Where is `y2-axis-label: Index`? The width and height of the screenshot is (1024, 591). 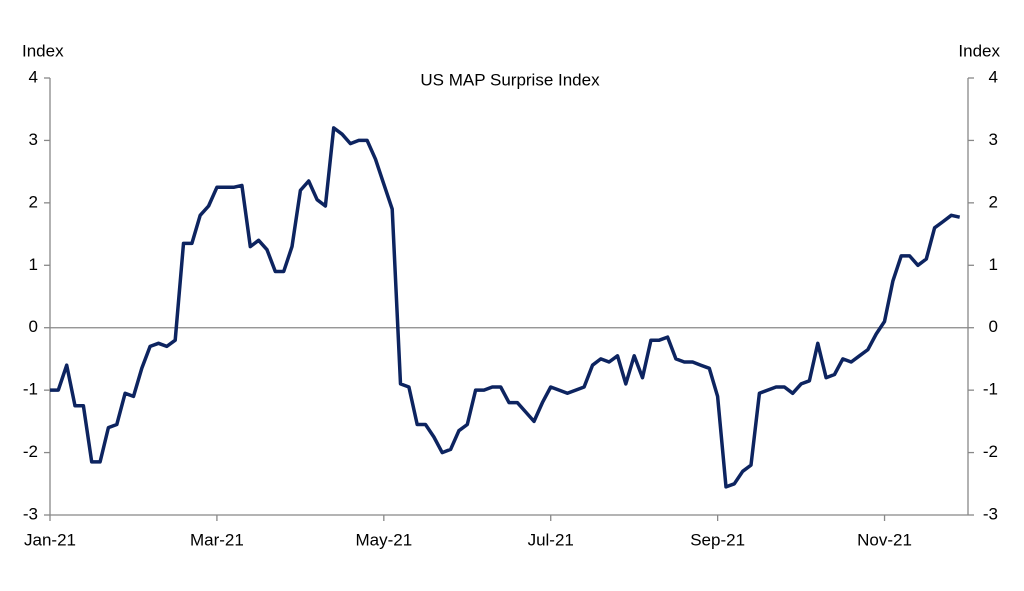
y2-axis-label: Index is located at coordinates (979, 50).